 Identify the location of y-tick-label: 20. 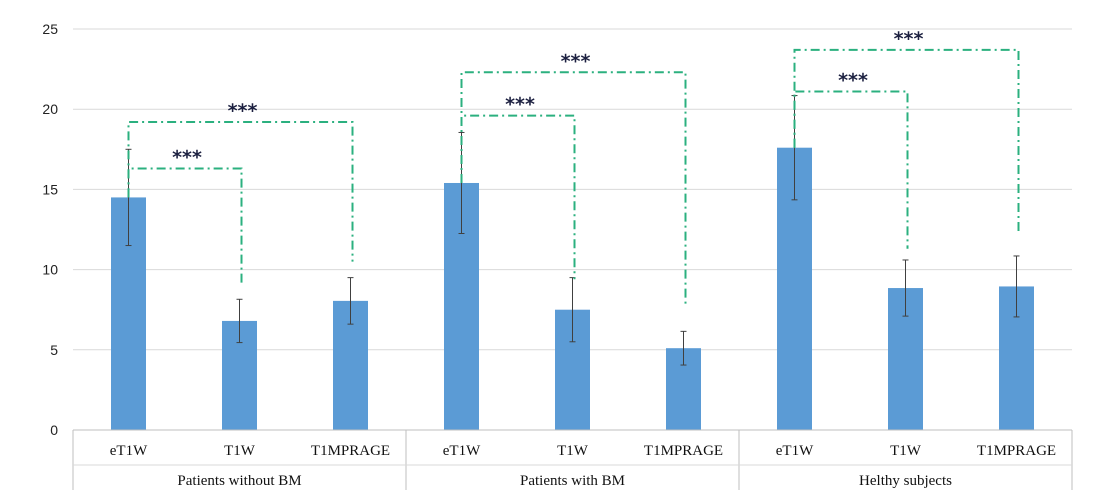
(50, 109).